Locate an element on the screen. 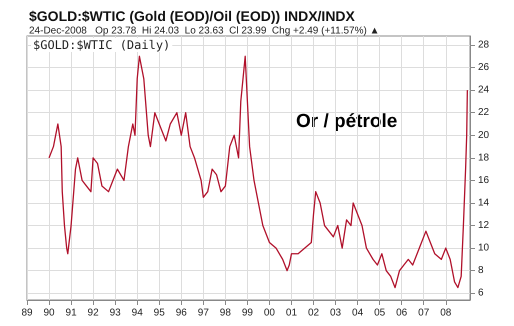 The width and height of the screenshot is (514, 326). y-tick-label: 6 is located at coordinates (481, 293).